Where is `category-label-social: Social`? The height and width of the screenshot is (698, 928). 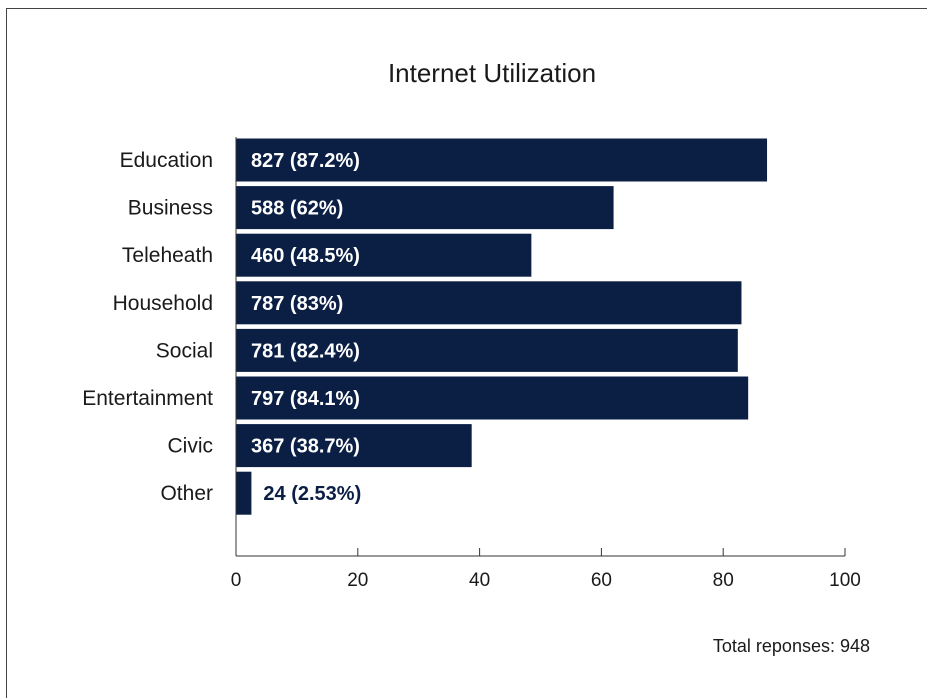 category-label-social: Social is located at coordinates (184, 350).